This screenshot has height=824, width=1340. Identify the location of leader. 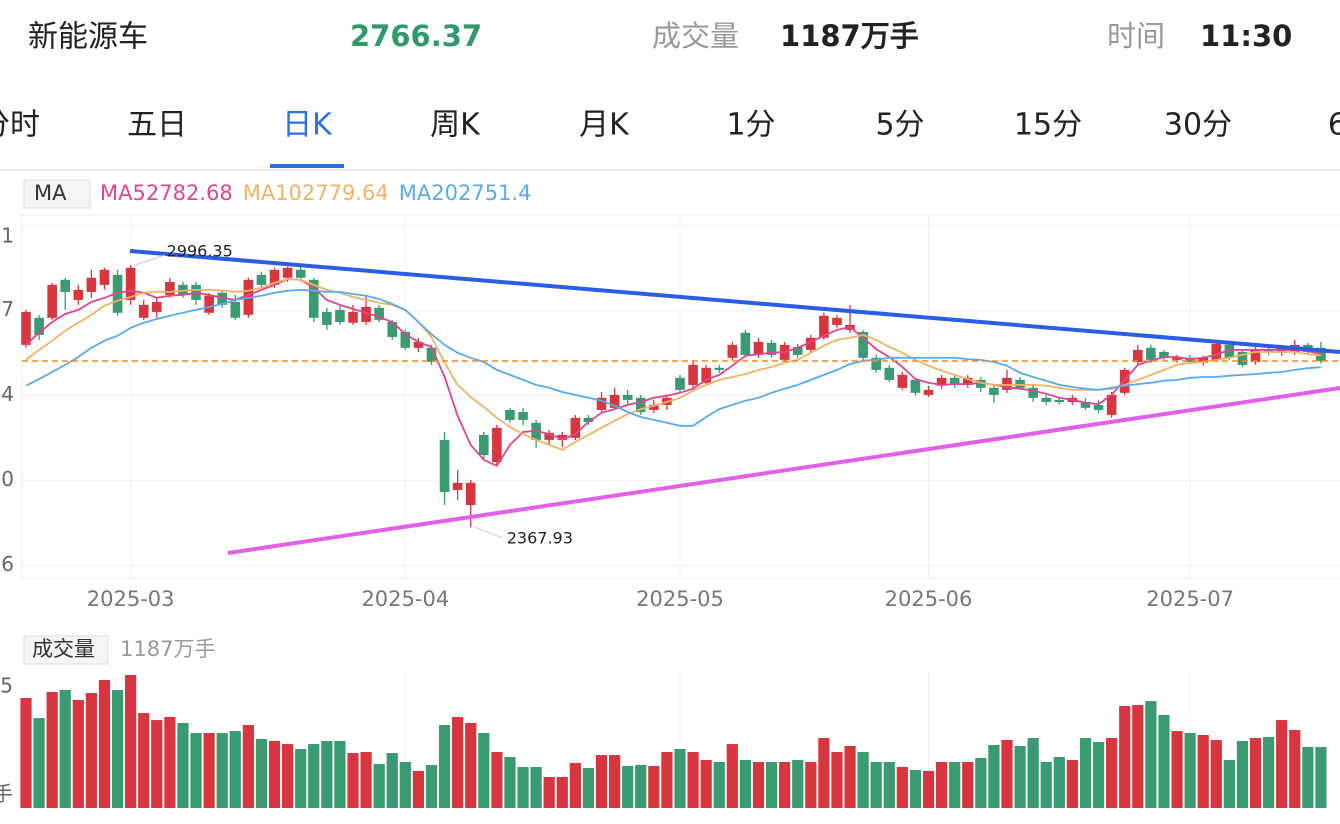
(488, 532).